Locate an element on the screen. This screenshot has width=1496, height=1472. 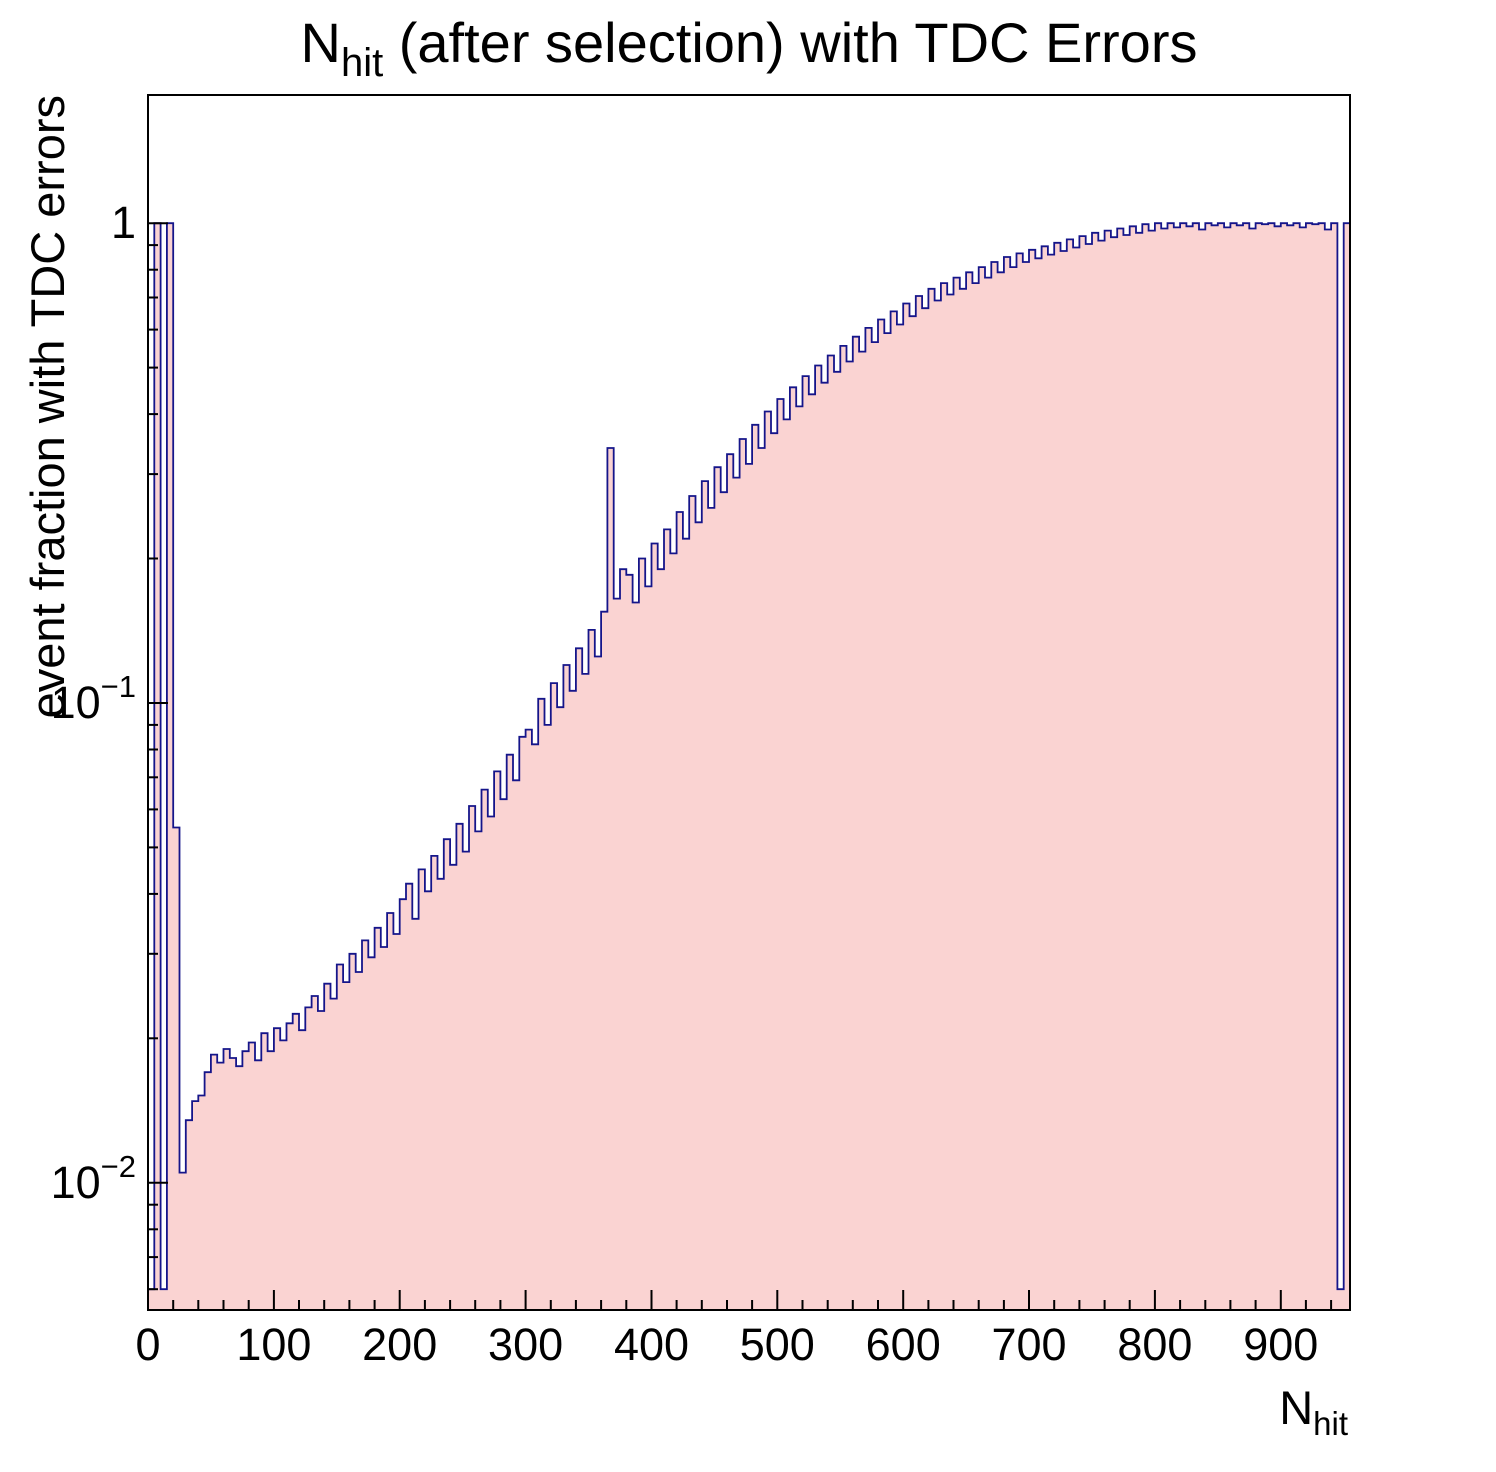
x-axis-tick-label: 600 is located at coordinates (903, 1344).